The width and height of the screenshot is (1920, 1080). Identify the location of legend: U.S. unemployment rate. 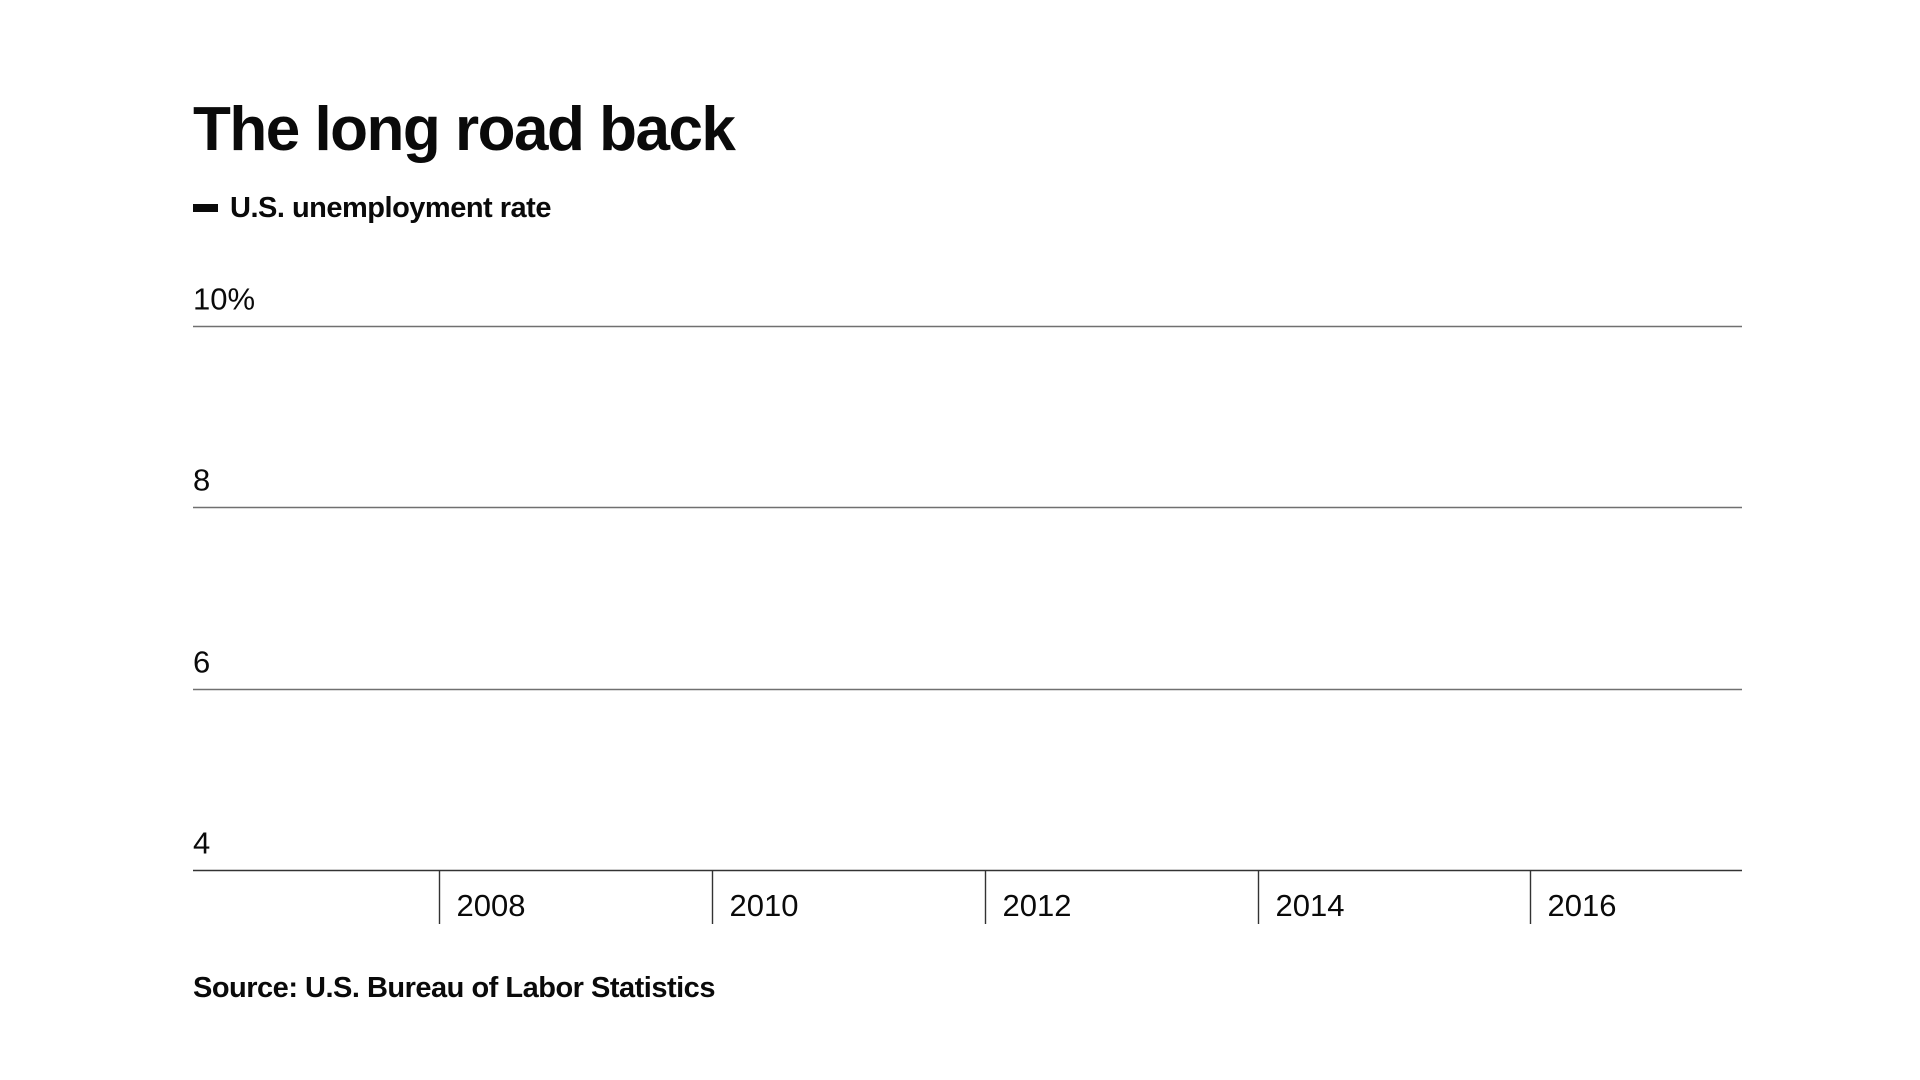
(372, 208).